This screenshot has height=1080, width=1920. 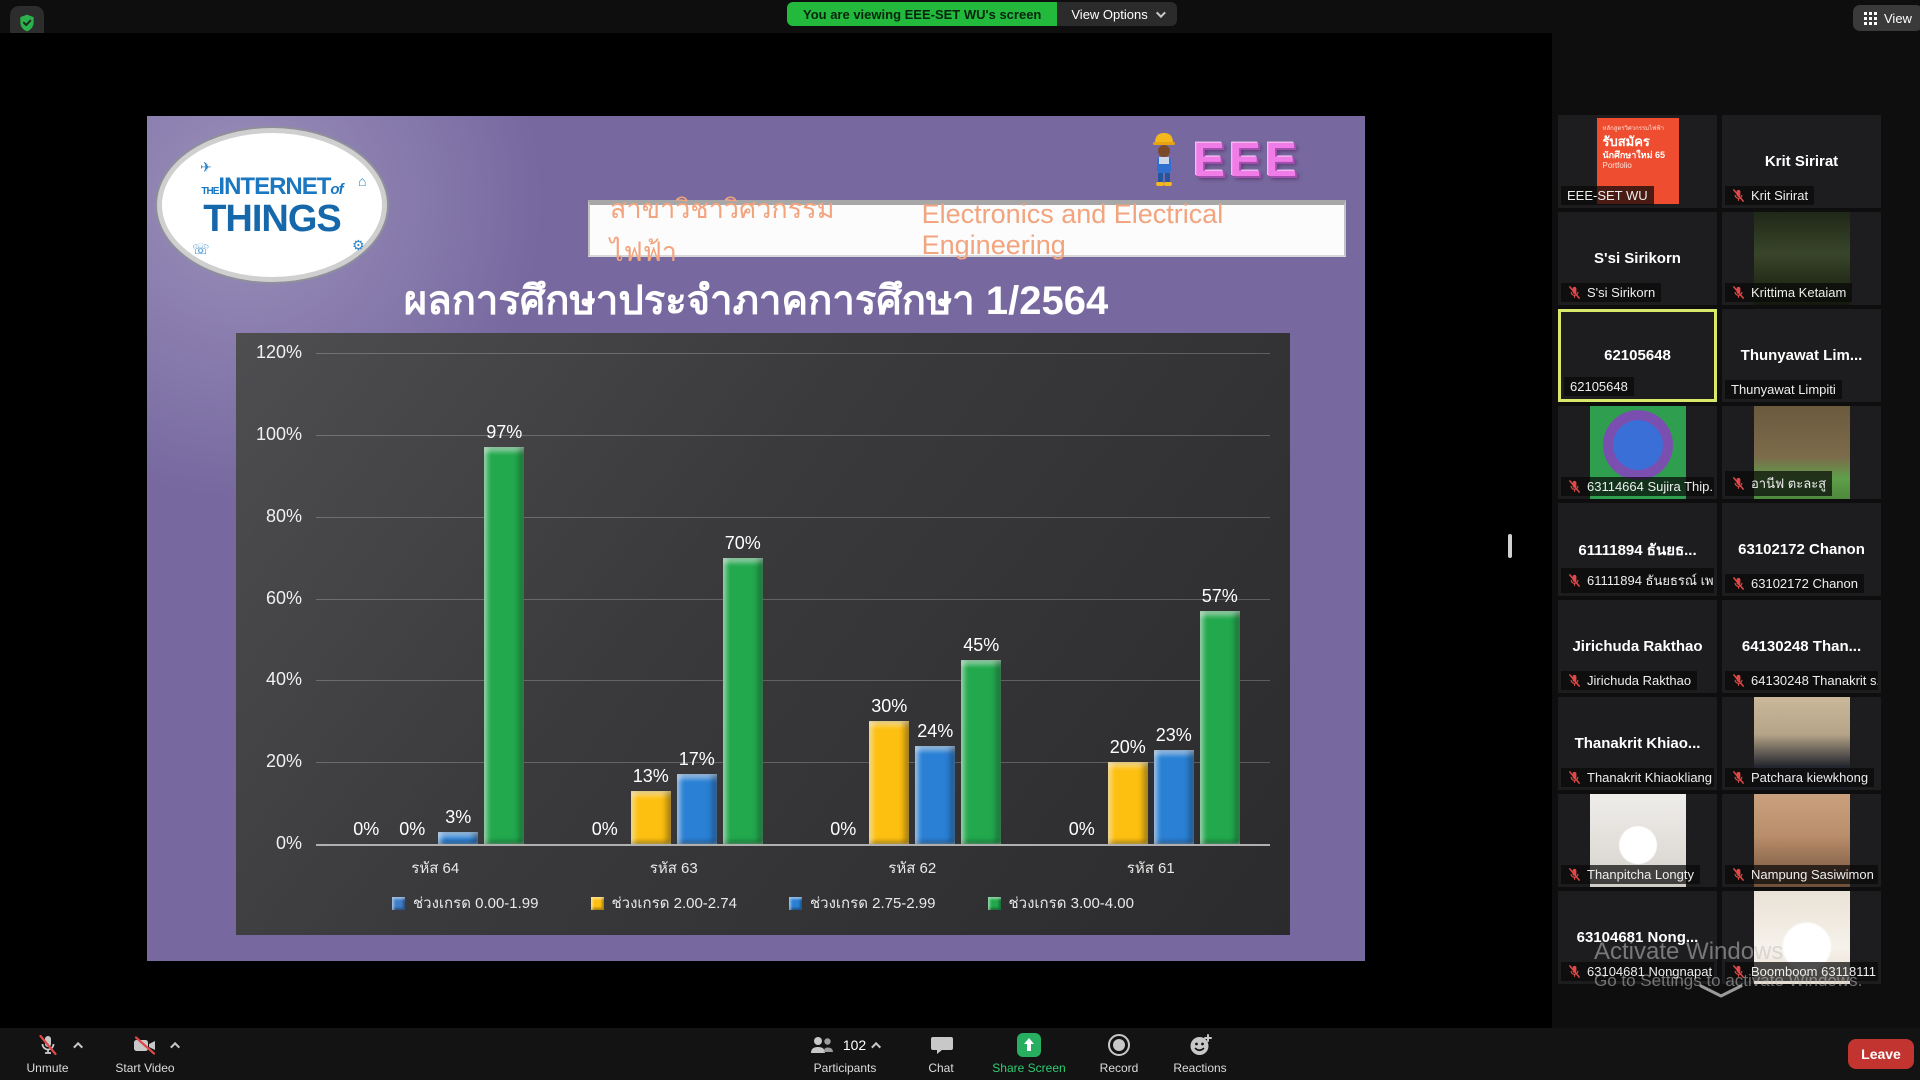 What do you see at coordinates (1630, 874) in the screenshot?
I see `participant-name-label: Thanpitcha Longty` at bounding box center [1630, 874].